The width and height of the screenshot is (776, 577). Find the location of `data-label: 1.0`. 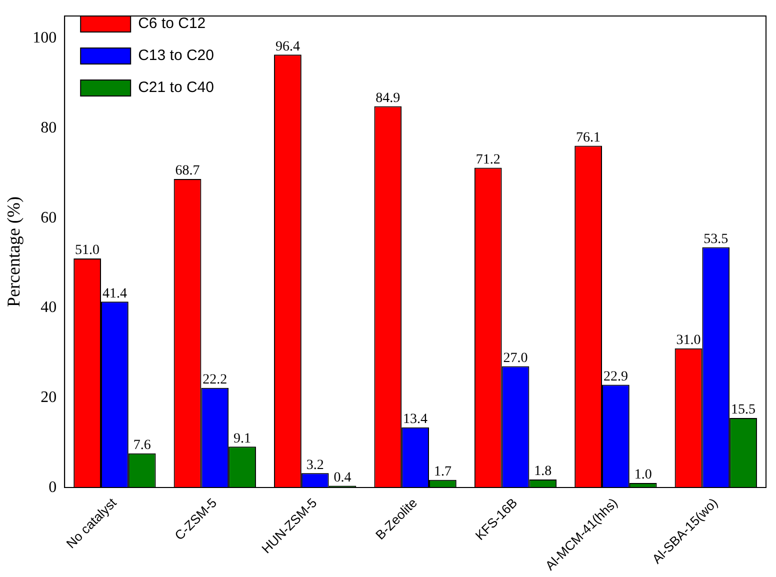

data-label: 1.0 is located at coordinates (643, 475).